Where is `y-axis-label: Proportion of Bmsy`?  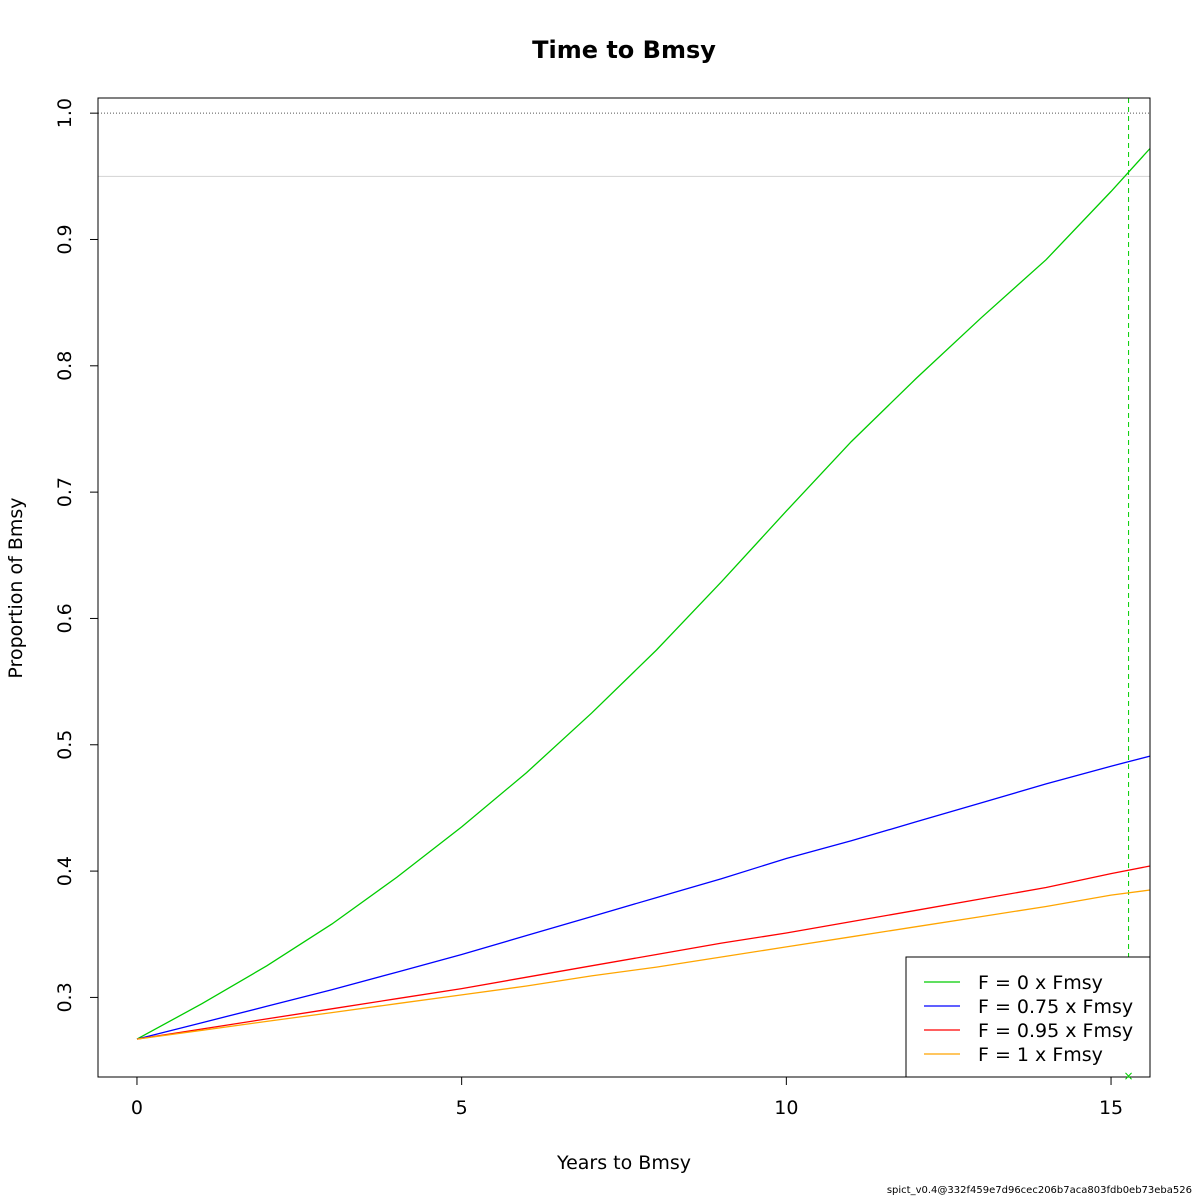
y-axis-label: Proportion of Bmsy is located at coordinates (16, 587).